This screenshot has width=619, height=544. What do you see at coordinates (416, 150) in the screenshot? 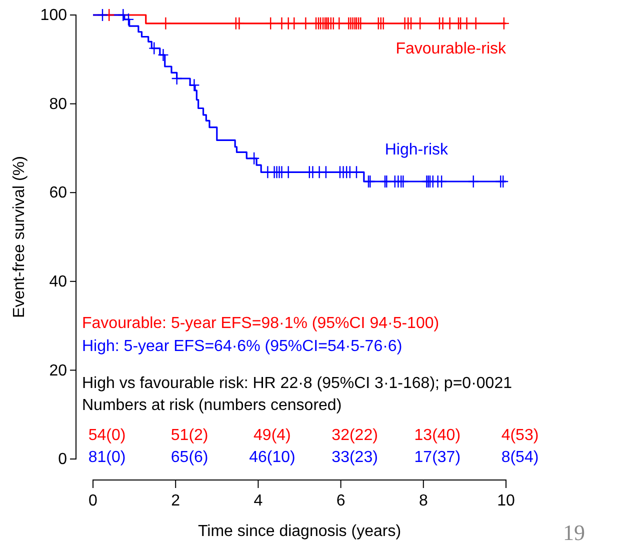
I see `series-label: High-risk` at bounding box center [416, 150].